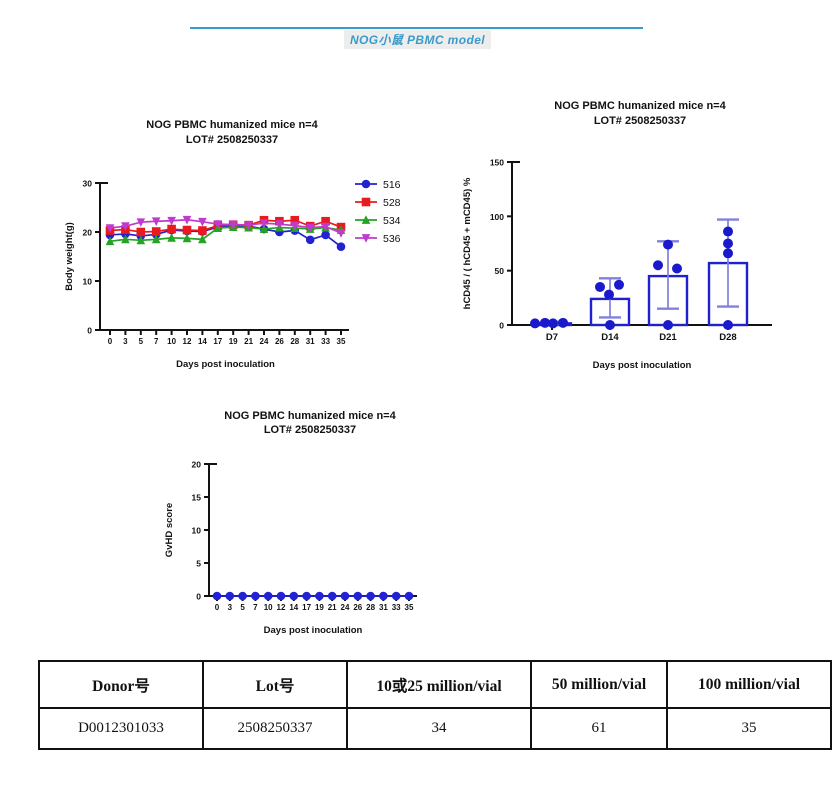  What do you see at coordinates (467, 243) in the screenshot?
I see `y-axis-label: hCD45 / ( hCD45 + mCD45) %` at bounding box center [467, 243].